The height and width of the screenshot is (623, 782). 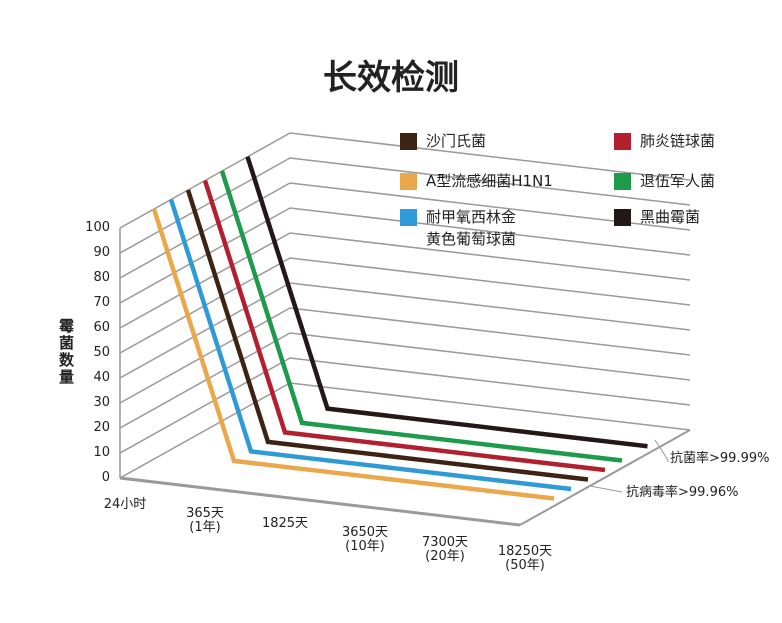 What do you see at coordinates (101, 377) in the screenshot?
I see `y-tick-label: 40` at bounding box center [101, 377].